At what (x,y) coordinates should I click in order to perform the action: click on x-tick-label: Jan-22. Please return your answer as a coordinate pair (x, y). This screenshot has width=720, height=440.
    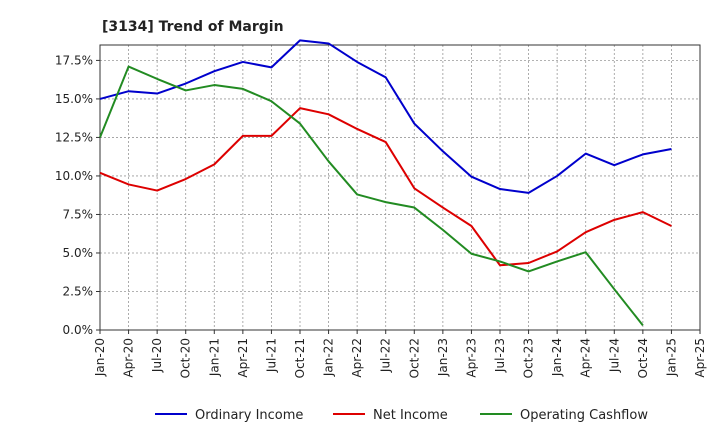
    Looking at the image, I should click on (329, 357).